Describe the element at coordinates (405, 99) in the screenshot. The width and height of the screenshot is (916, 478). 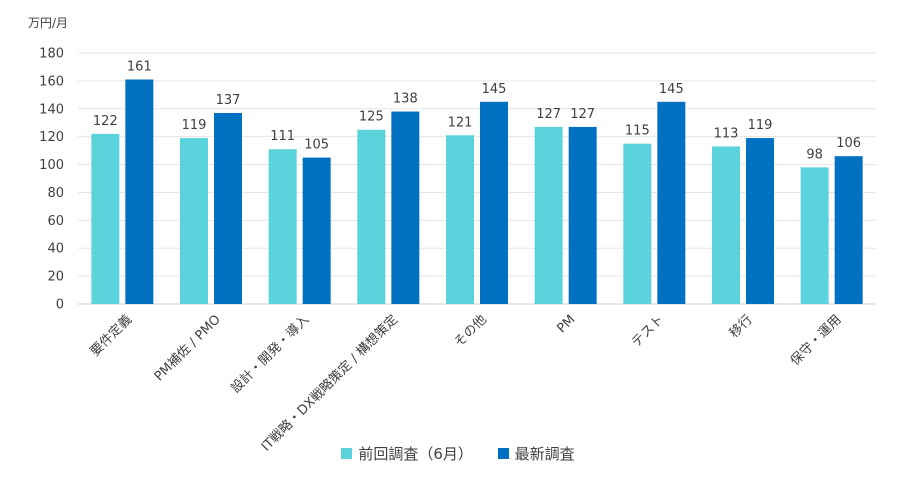
I see `data-label: 138` at that location.